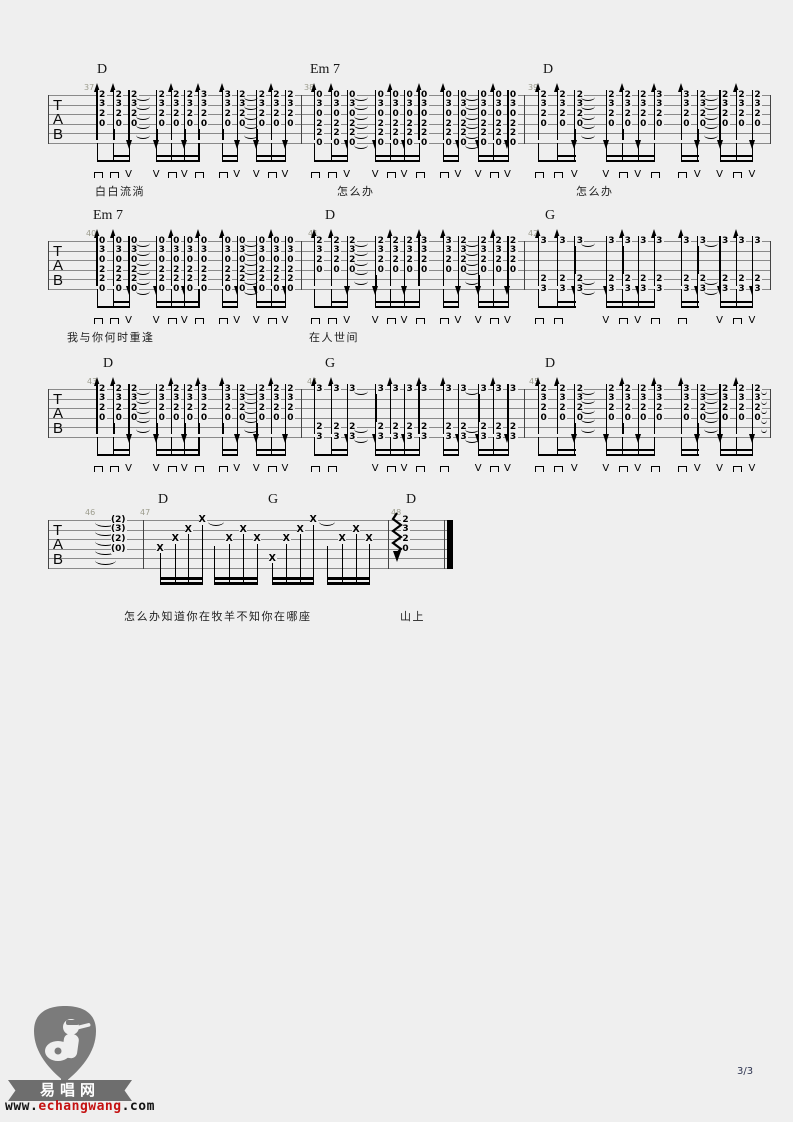 The width and height of the screenshot is (793, 1122). I want to click on lyric-line: 山上, so click(412, 616).